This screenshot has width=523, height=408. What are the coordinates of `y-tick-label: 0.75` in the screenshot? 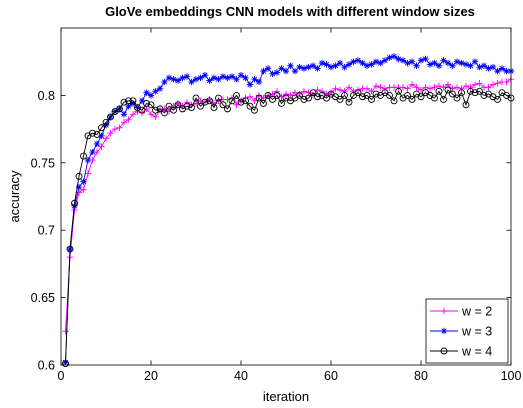 It's located at (43, 163).